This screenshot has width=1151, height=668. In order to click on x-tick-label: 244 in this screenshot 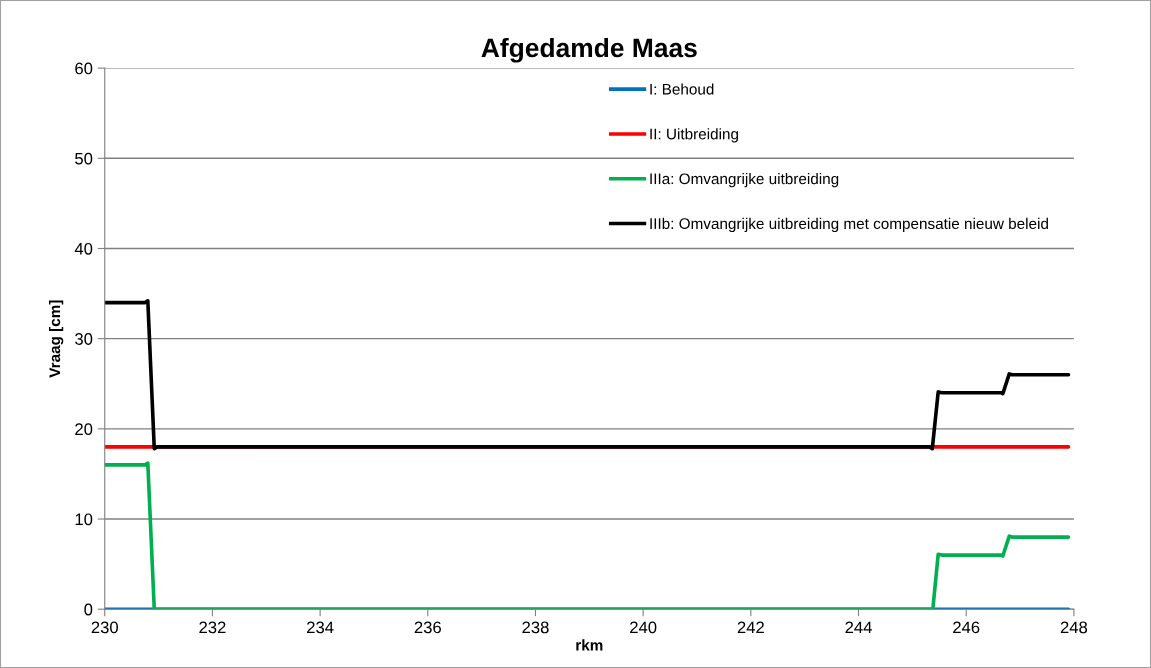, I will do `click(858, 627)`.